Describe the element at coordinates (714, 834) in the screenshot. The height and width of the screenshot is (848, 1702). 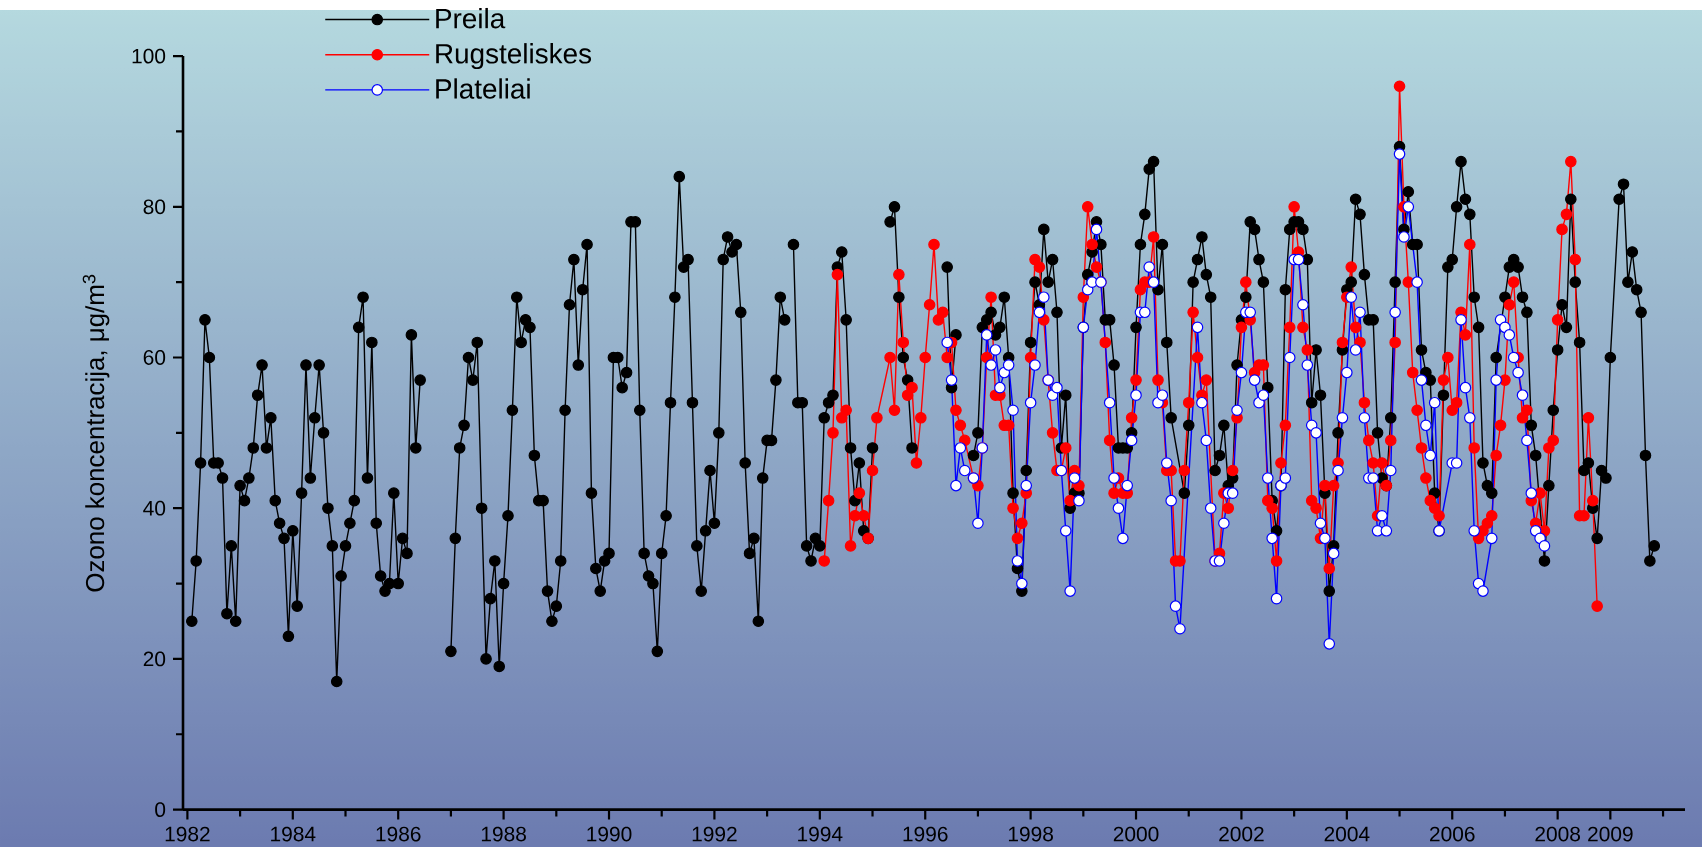
I see `x-tick-label: 1992` at that location.